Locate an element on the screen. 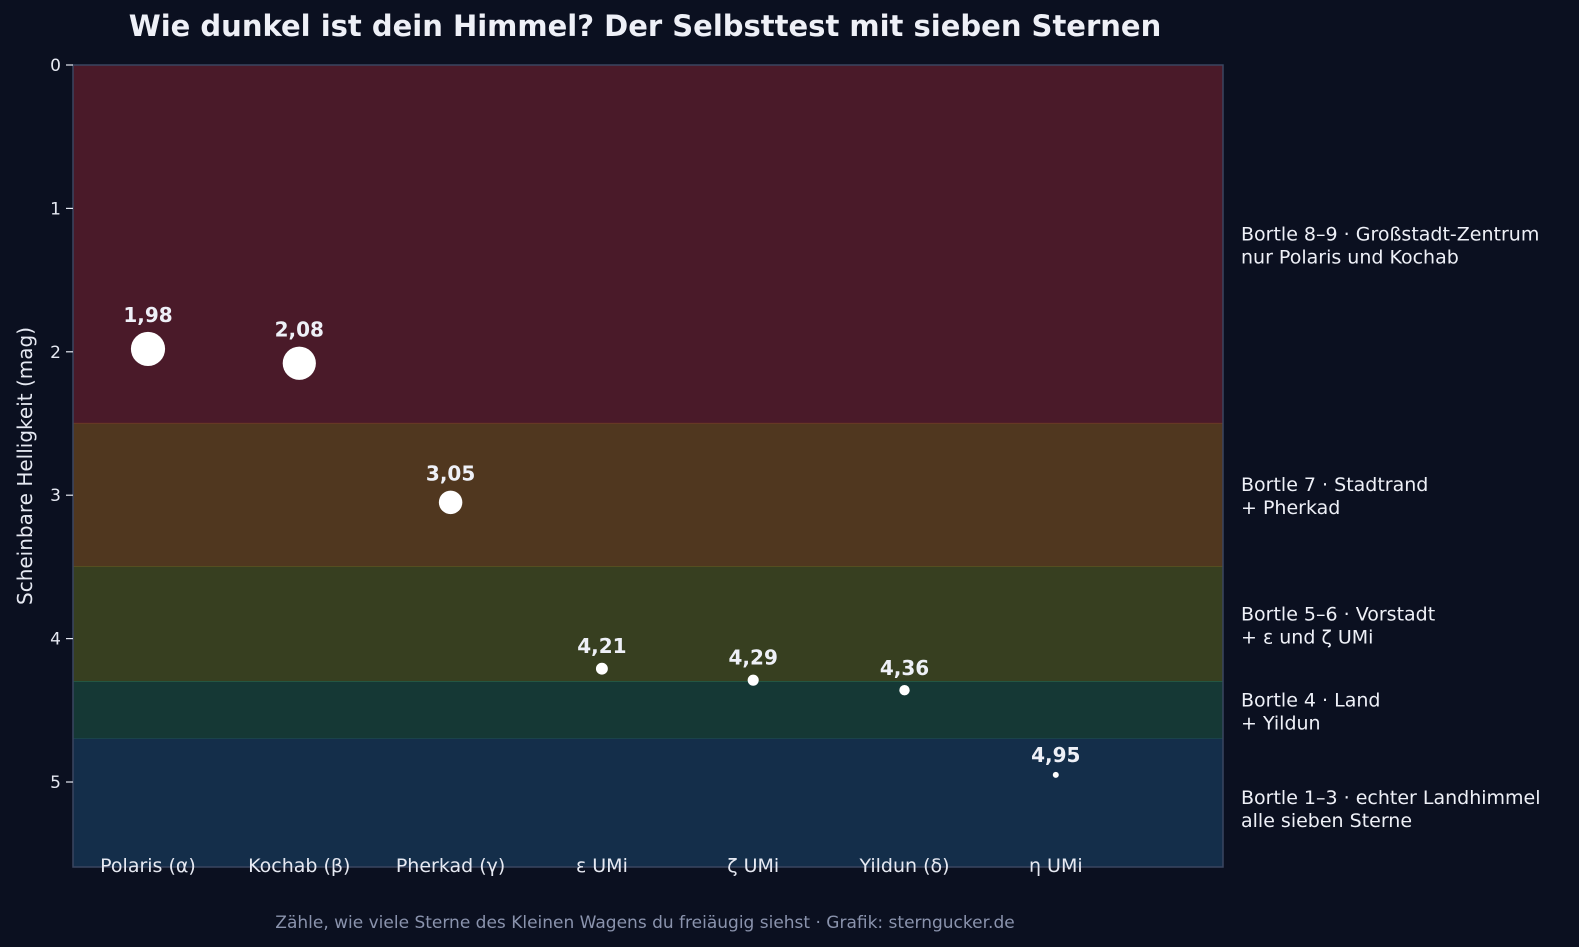 The width and height of the screenshot is (1579, 947). y-axis-label: Scheinbare Helligkeit (mag) is located at coordinates (25, 466).